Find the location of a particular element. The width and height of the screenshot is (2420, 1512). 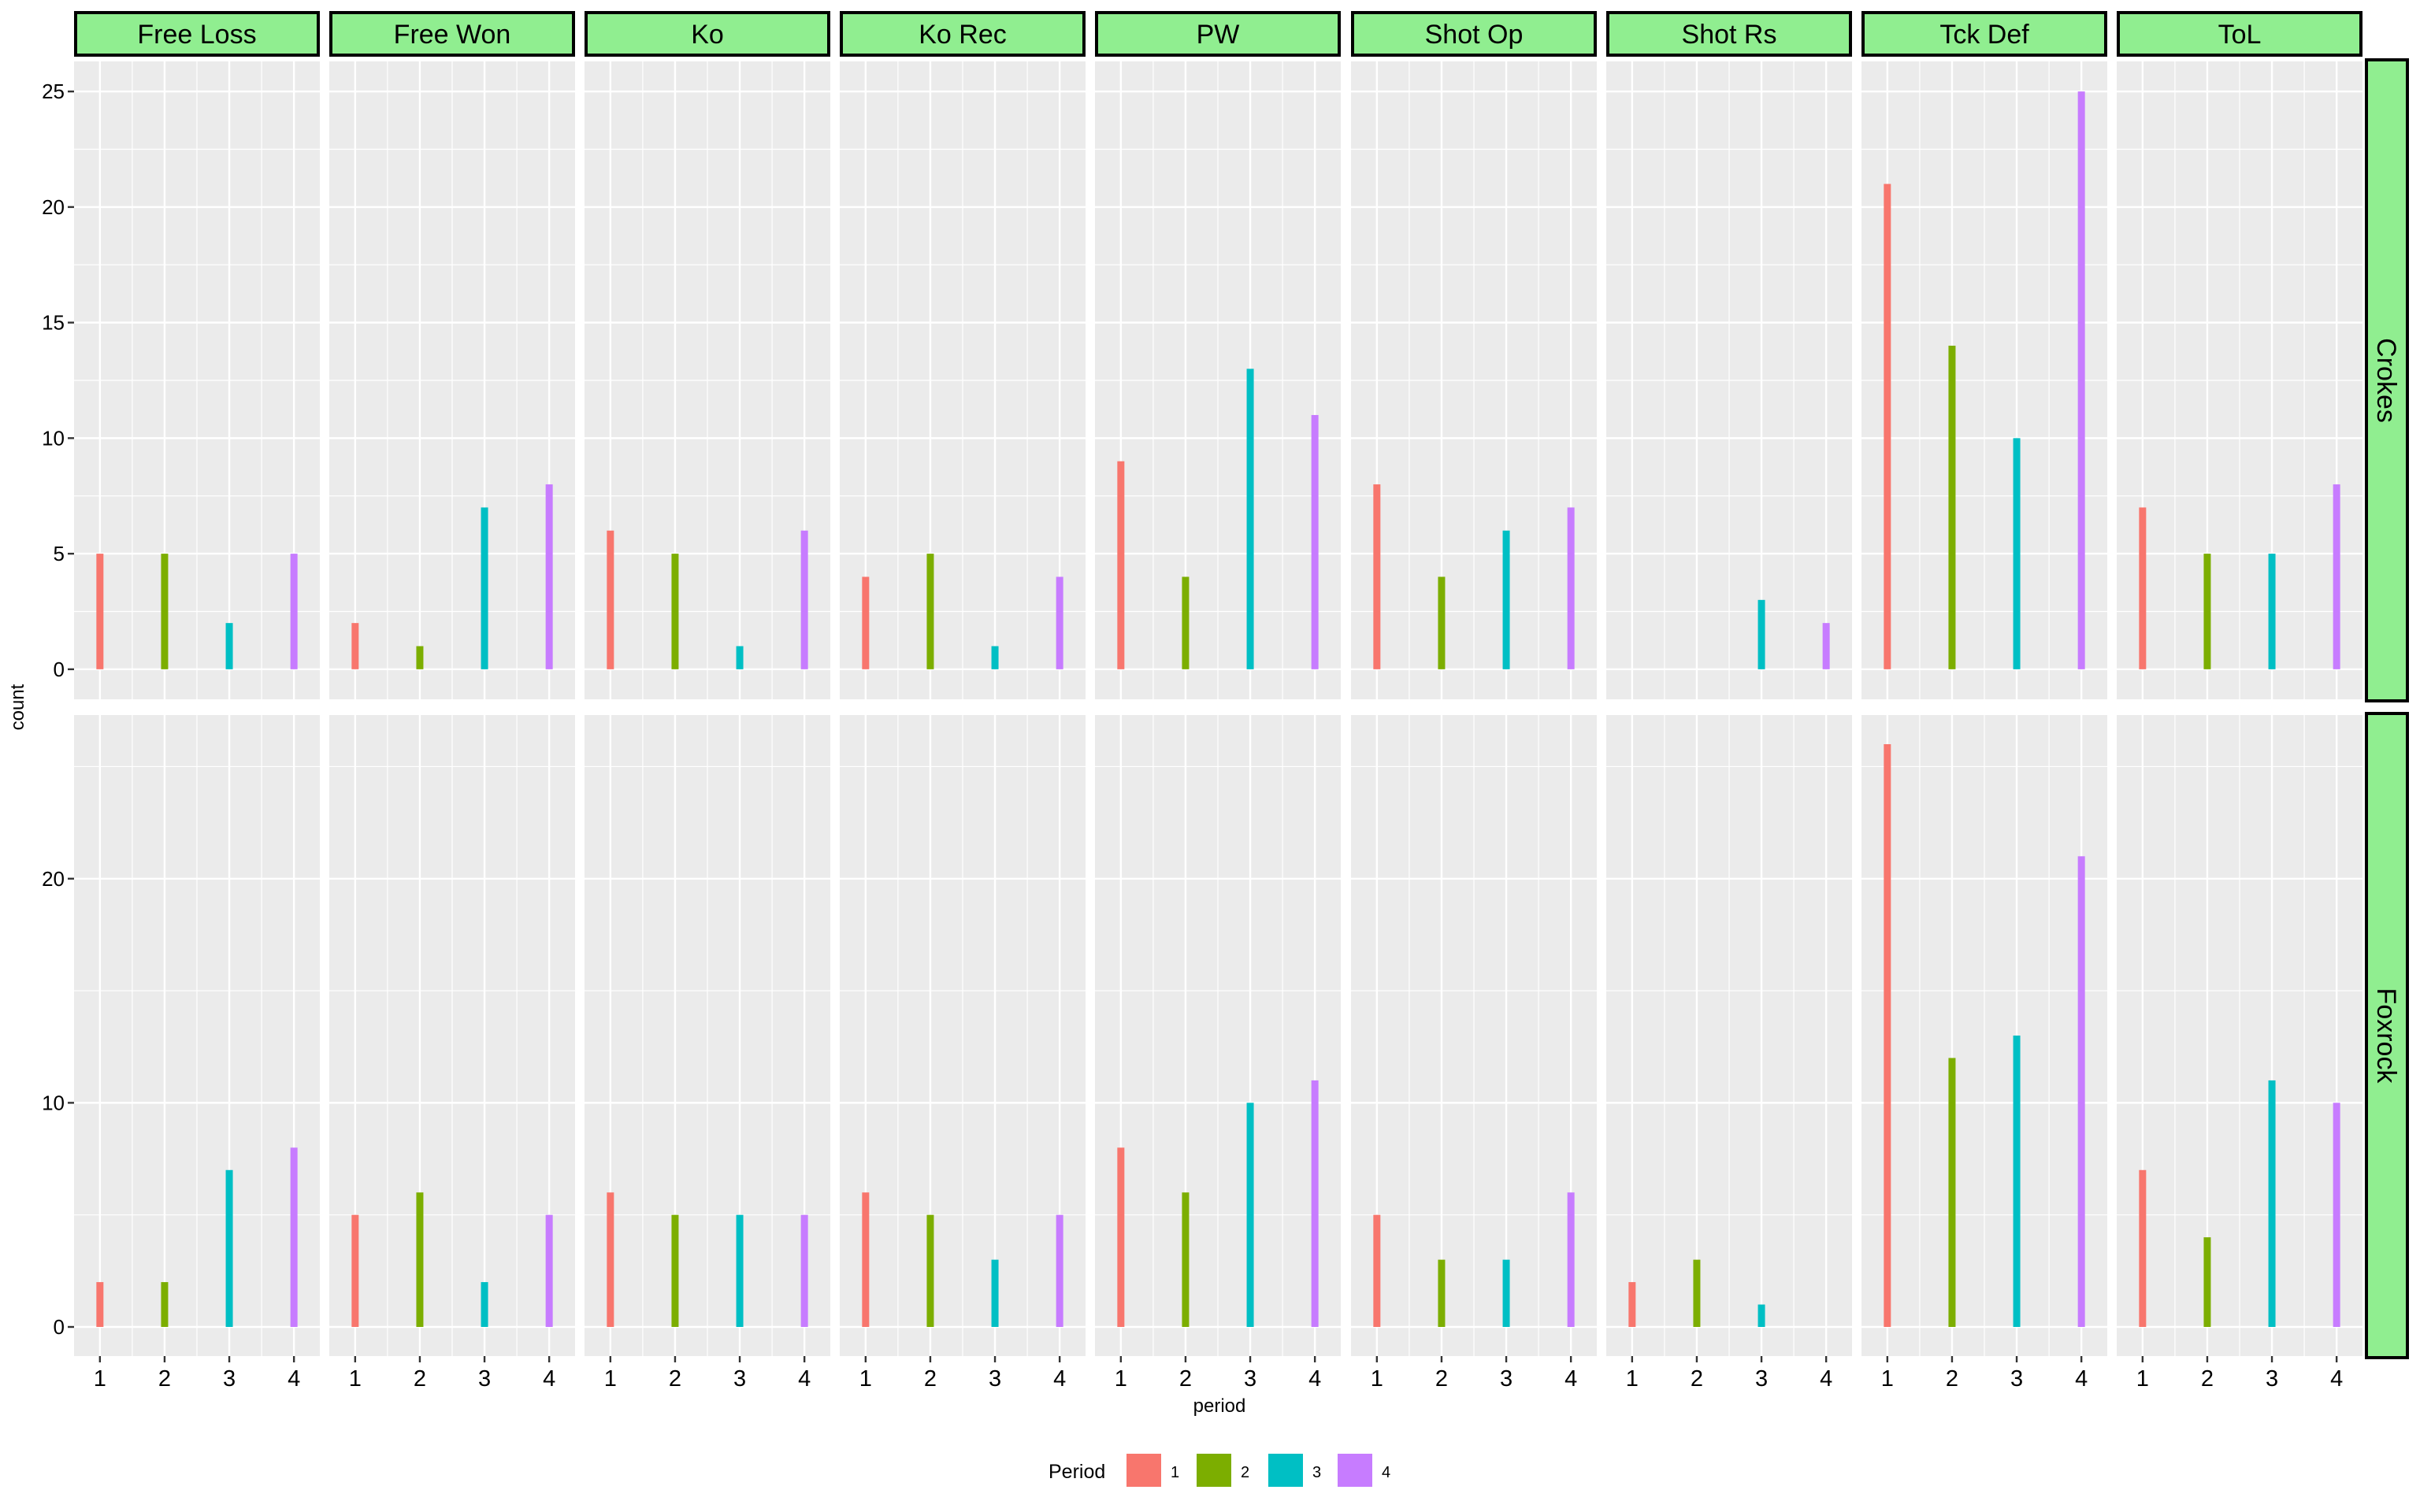

x-axis-tol: 1 2 3 4 is located at coordinates (2239, 1374).